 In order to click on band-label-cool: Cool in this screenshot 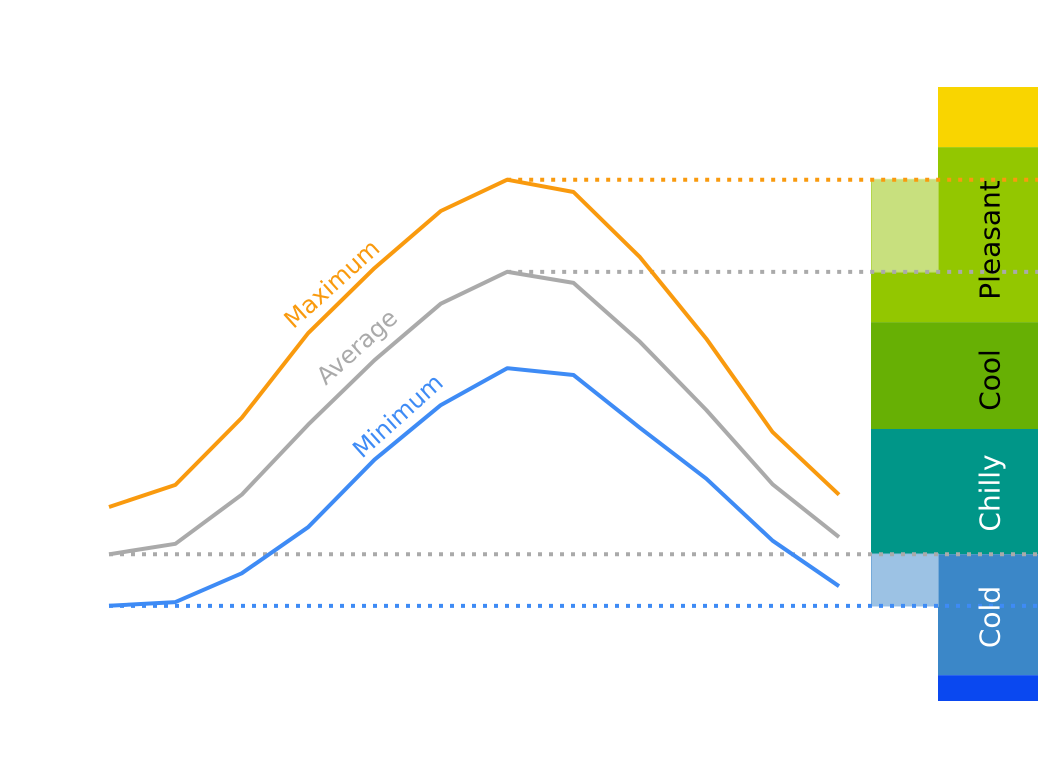, I will do `click(990, 380)`.